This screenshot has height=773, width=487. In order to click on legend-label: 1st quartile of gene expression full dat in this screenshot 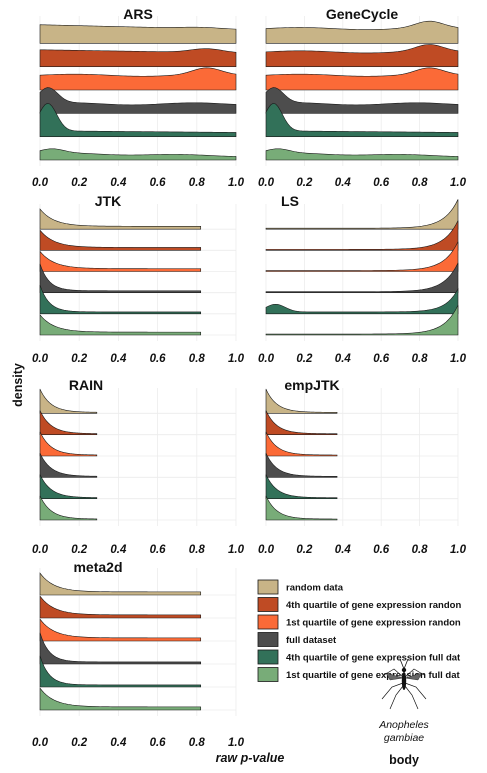, I will do `click(373, 675)`.